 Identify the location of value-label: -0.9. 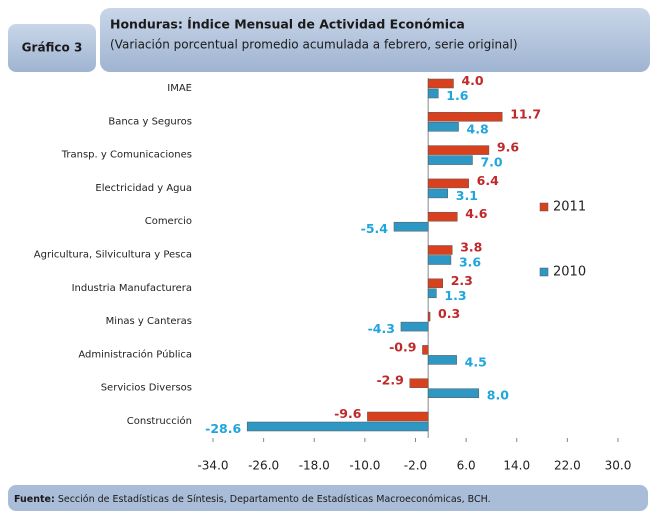
(402, 346).